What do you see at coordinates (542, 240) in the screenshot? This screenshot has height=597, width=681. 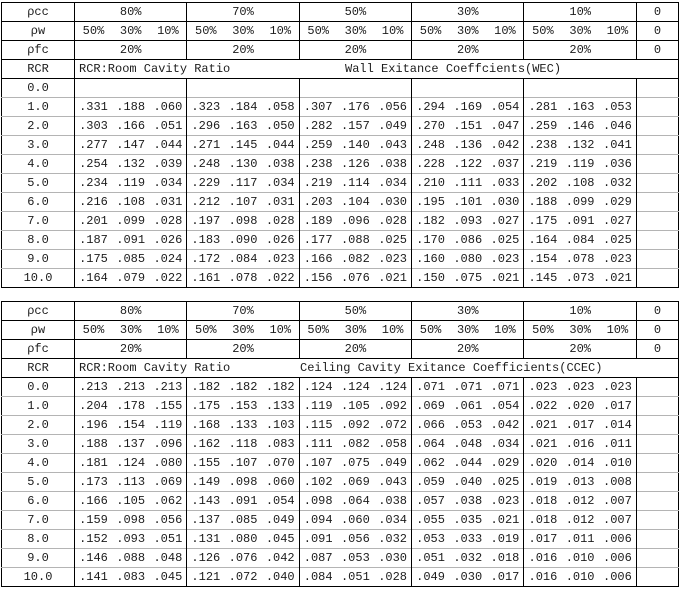 I see `coefficient-cell: .164` at bounding box center [542, 240].